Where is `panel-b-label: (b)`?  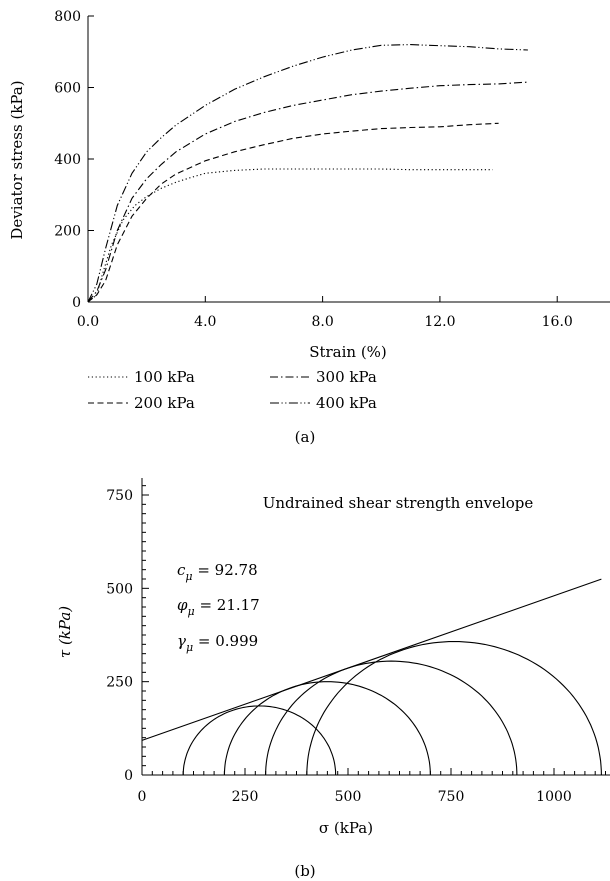
panel-b-label: (b) is located at coordinates (304, 871).